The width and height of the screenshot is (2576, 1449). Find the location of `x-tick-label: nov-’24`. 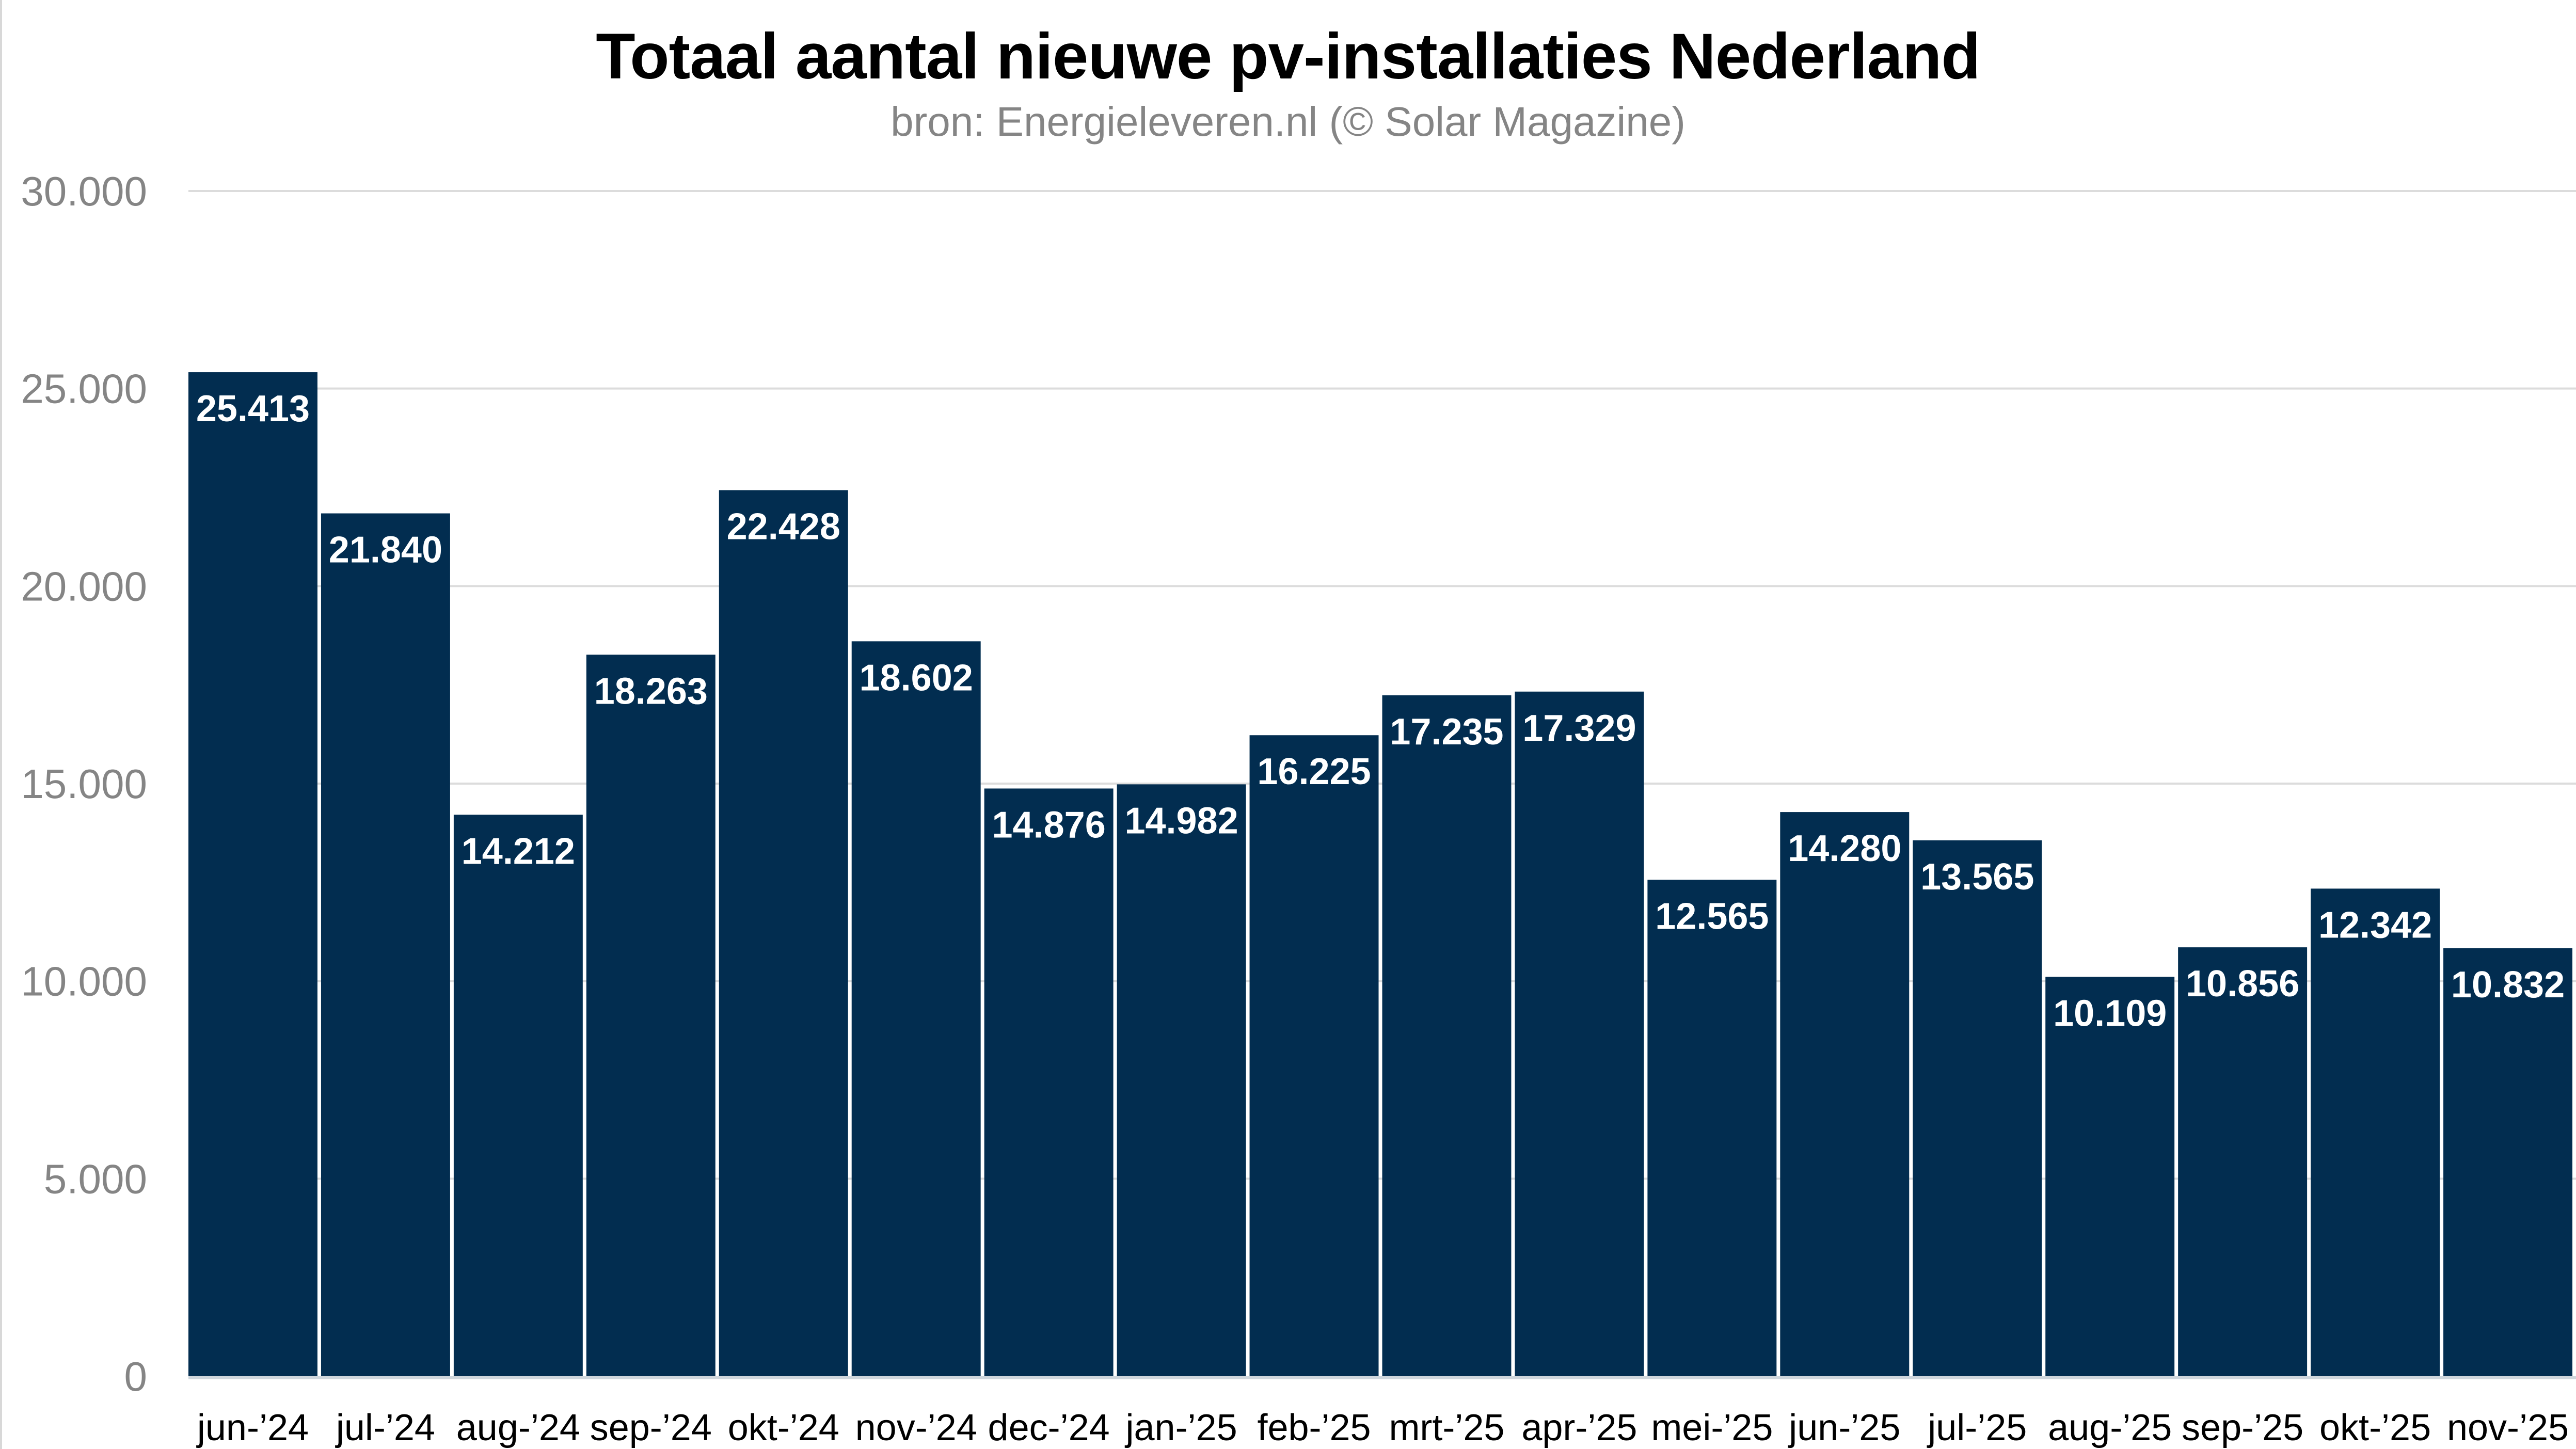

x-tick-label: nov-’24 is located at coordinates (916, 1428).